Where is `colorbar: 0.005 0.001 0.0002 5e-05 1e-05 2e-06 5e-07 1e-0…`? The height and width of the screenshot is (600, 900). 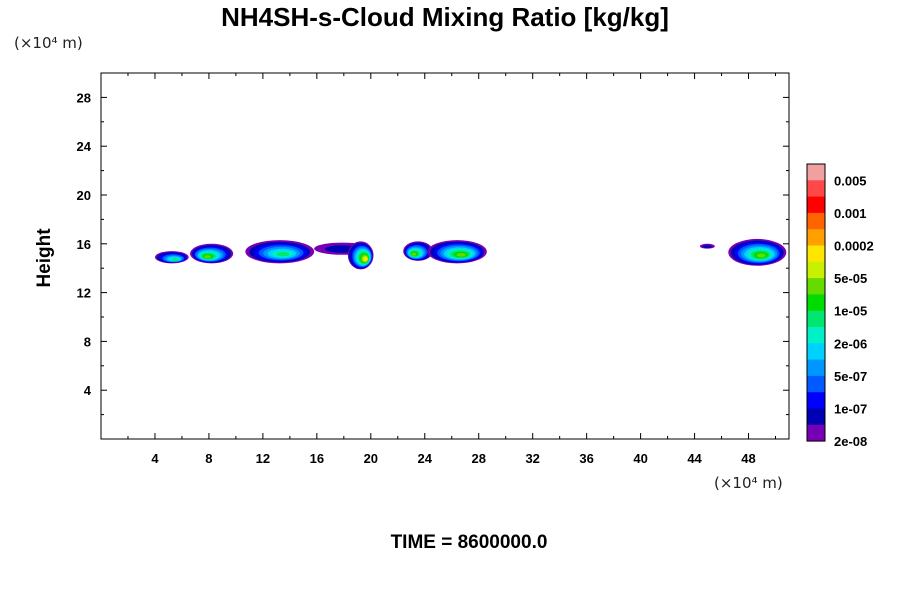 colorbar: 0.005 0.001 0.0002 5e-05 1e-05 2e-06 5e-07 1e-0… is located at coordinates (840, 306).